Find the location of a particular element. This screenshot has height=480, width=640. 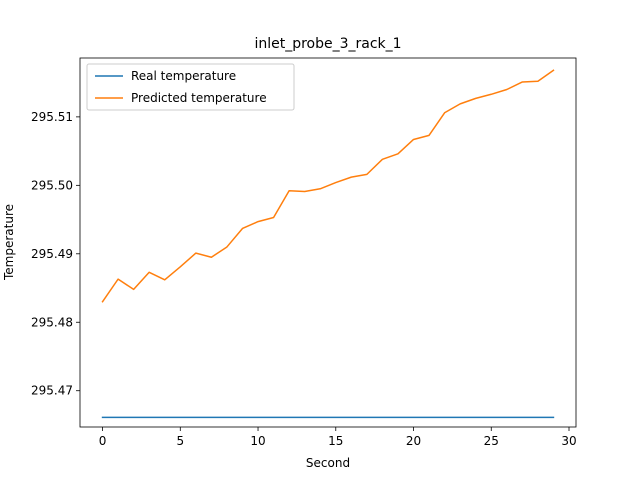

y-tick-label: 295.50 is located at coordinates (52, 185).